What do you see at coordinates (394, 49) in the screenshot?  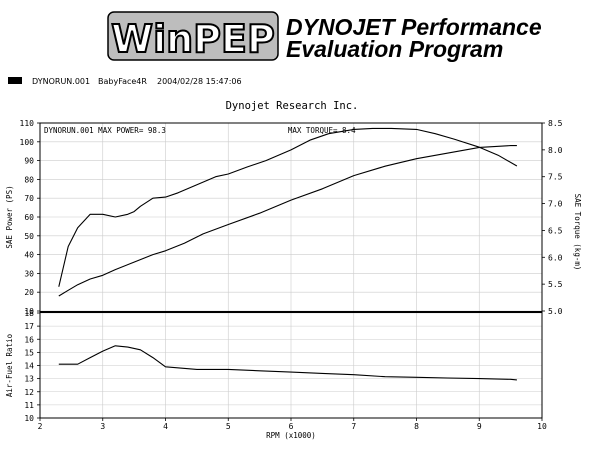 I see `header-title-line2: Evaluation Program` at bounding box center [394, 49].